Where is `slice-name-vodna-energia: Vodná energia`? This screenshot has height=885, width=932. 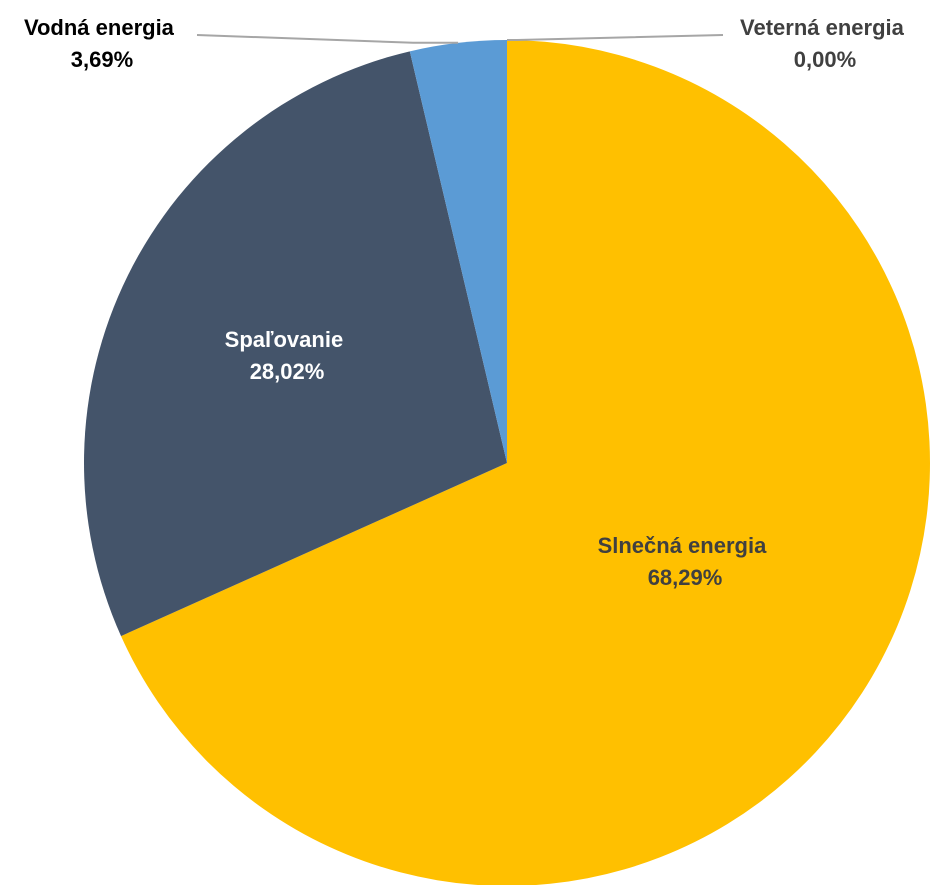 slice-name-vodna-energia: Vodná energia is located at coordinates (99, 27).